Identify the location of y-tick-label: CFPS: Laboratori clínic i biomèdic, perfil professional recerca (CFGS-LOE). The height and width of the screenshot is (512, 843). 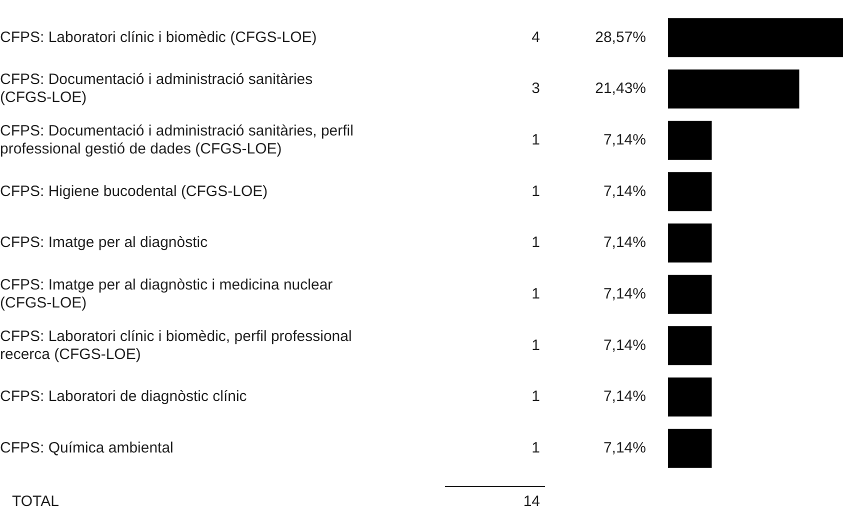
(176, 345).